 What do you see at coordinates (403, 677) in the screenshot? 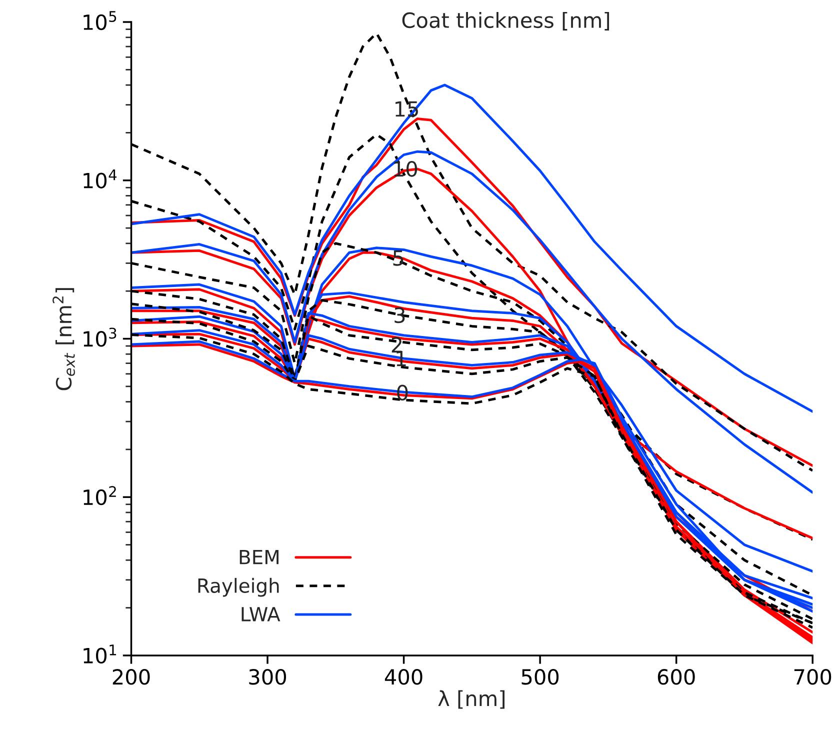
I see `x-tick-label: 400` at bounding box center [403, 677].